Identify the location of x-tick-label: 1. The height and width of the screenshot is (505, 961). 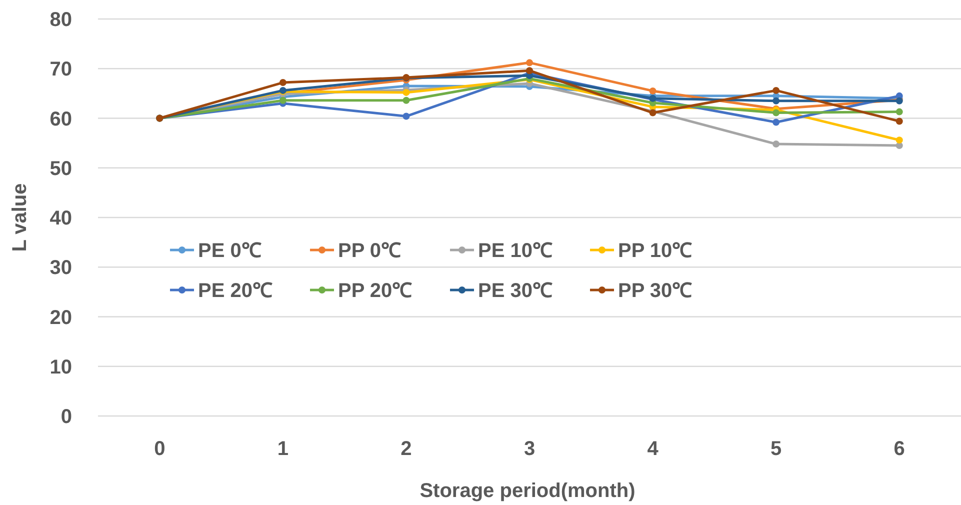
(282, 449).